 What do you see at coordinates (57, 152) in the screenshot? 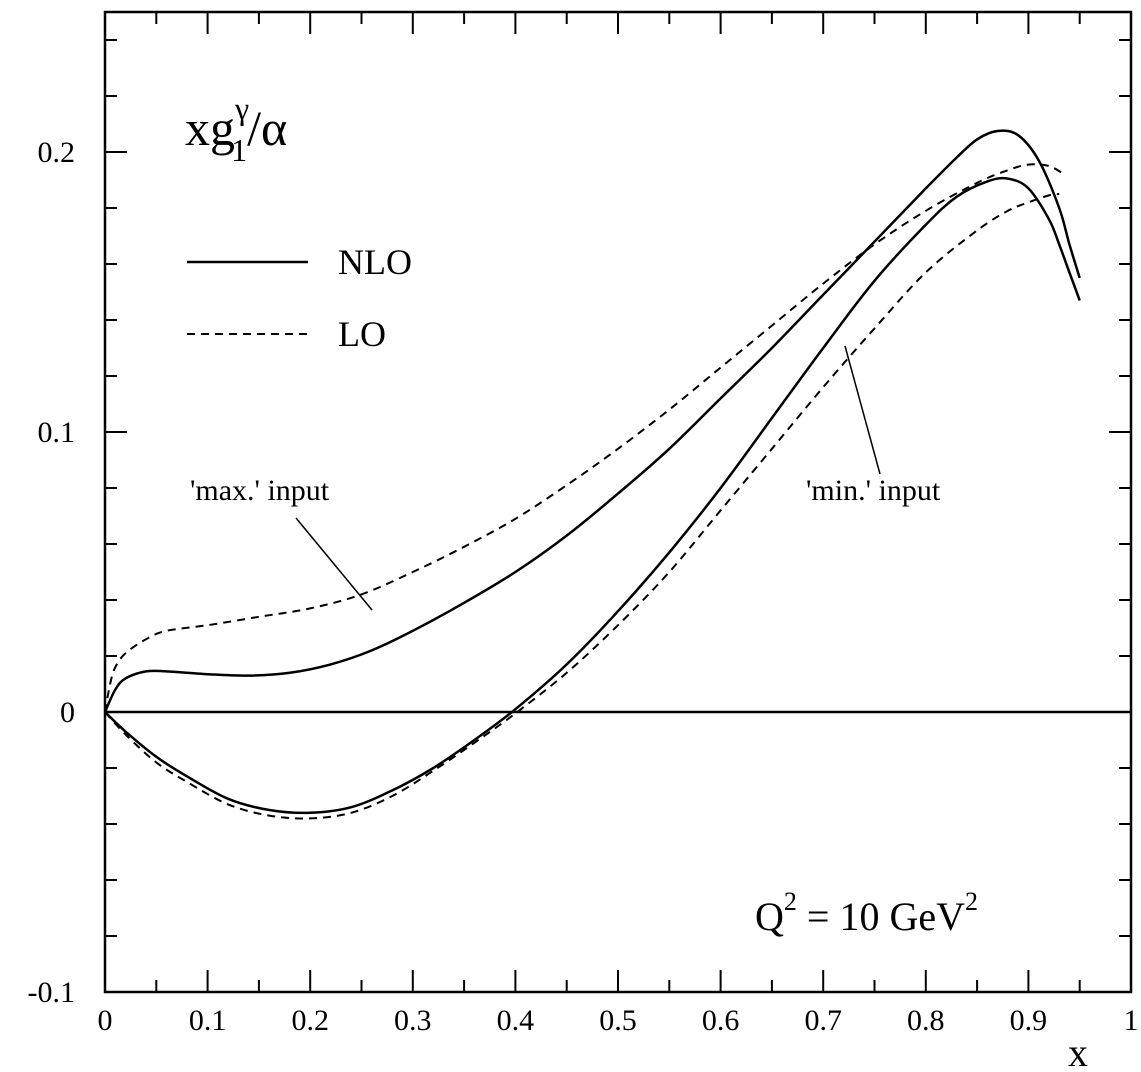
I see `y-tick-label: 0.2` at bounding box center [57, 152].